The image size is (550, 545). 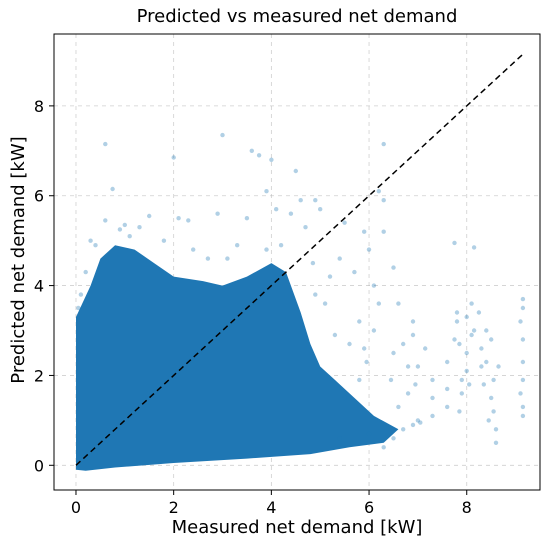 What do you see at coordinates (271, 507) in the screenshot?
I see `x-tick-label: 4` at bounding box center [271, 507].